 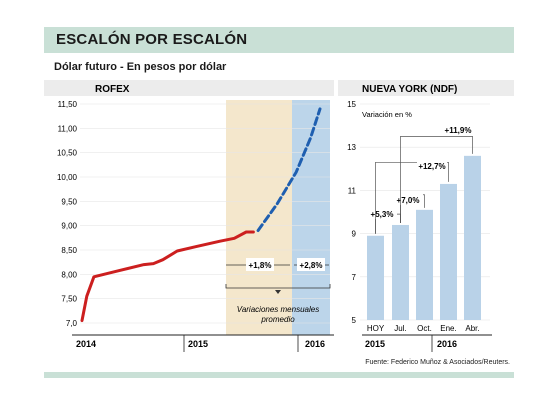 What do you see at coordinates (68, 128) in the screenshot?
I see `rofex-y-tick-label: 11,00` at bounding box center [68, 128].